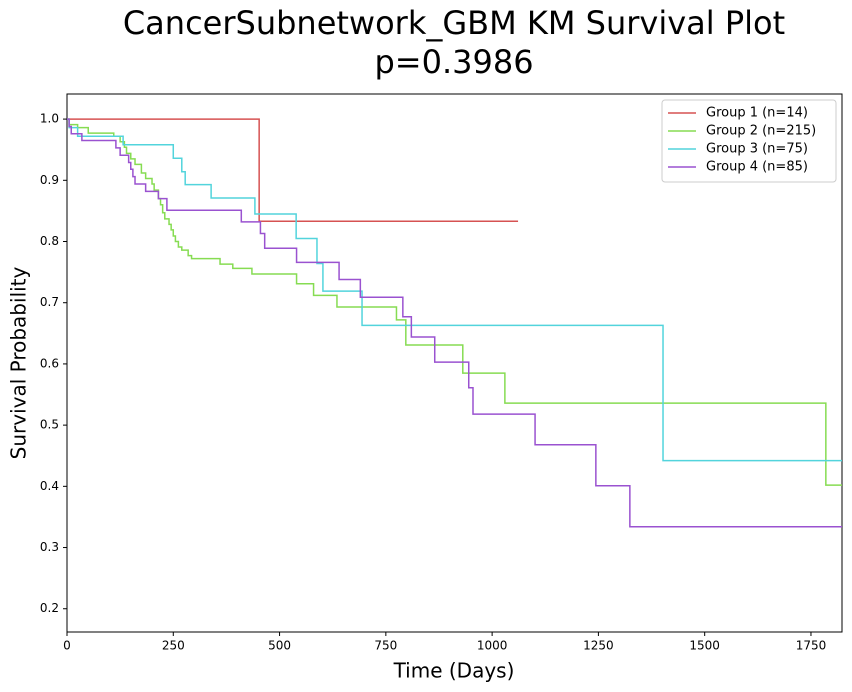  What do you see at coordinates (19, 362) in the screenshot?
I see `y-axis-label: Survival Probability` at bounding box center [19, 362].